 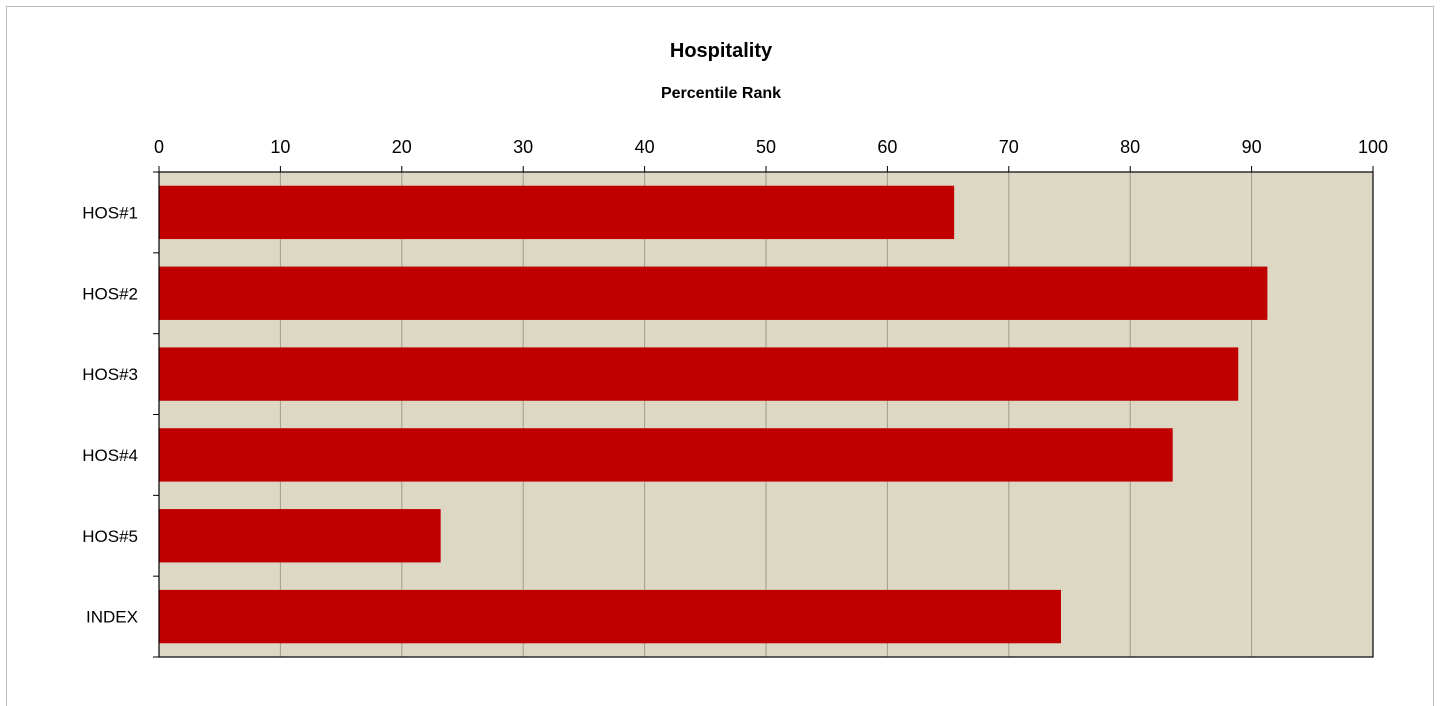 What do you see at coordinates (887, 147) in the screenshot?
I see `x-tick-label: 60` at bounding box center [887, 147].